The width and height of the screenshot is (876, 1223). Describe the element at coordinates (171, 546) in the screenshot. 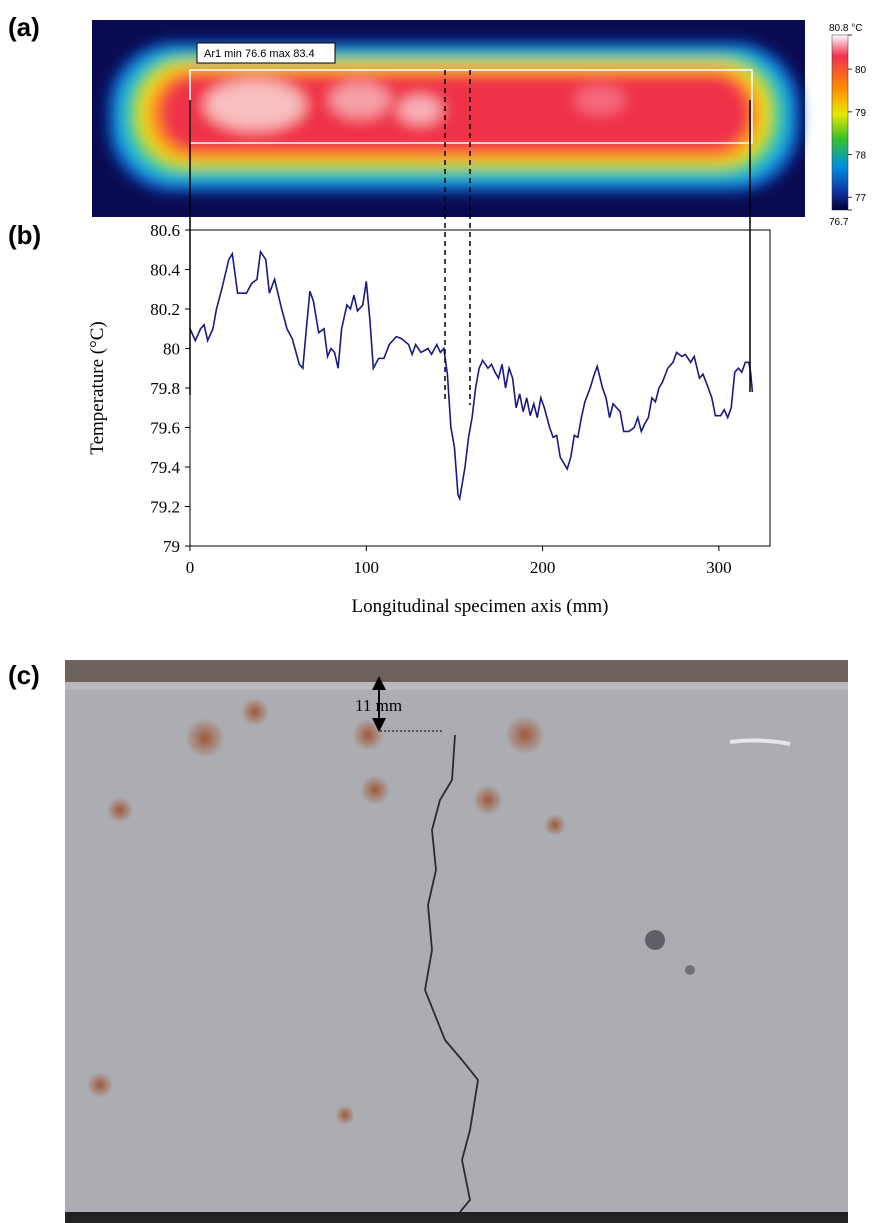

I see `y-tick-label: 79` at that location.